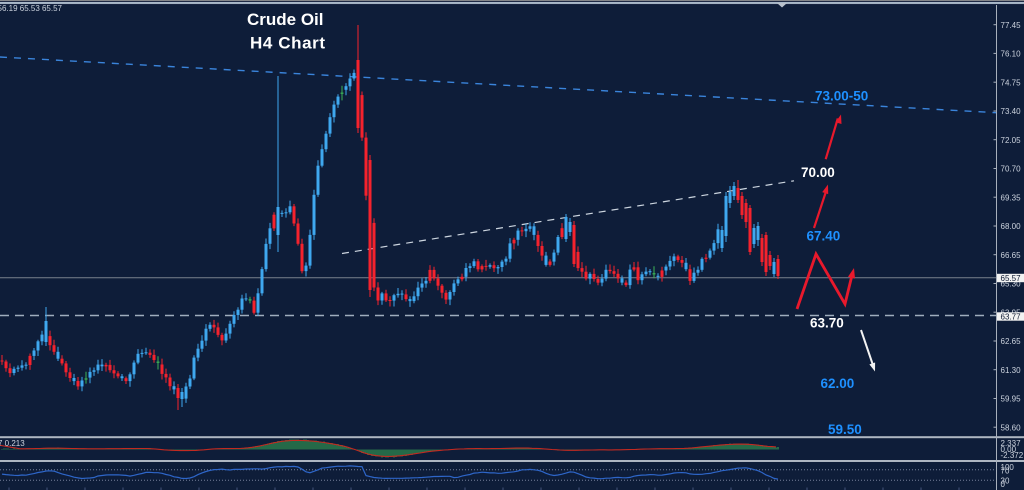 Image resolution: width=1024 pixels, height=490 pixels. Describe the element at coordinates (1011, 316) in the screenshot. I see `svg-text: 63.77` at that location.